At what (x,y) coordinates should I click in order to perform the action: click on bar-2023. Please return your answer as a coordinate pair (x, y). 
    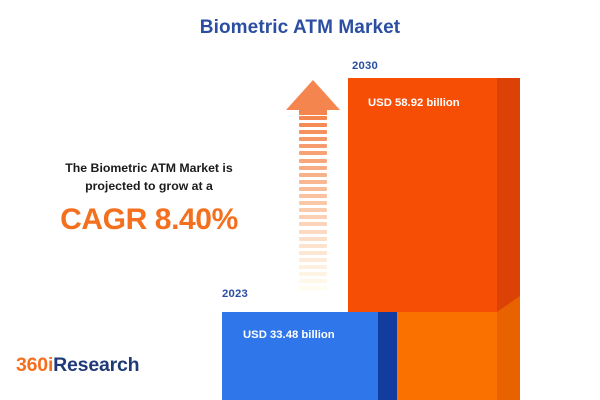
    Looking at the image, I should click on (309, 356).